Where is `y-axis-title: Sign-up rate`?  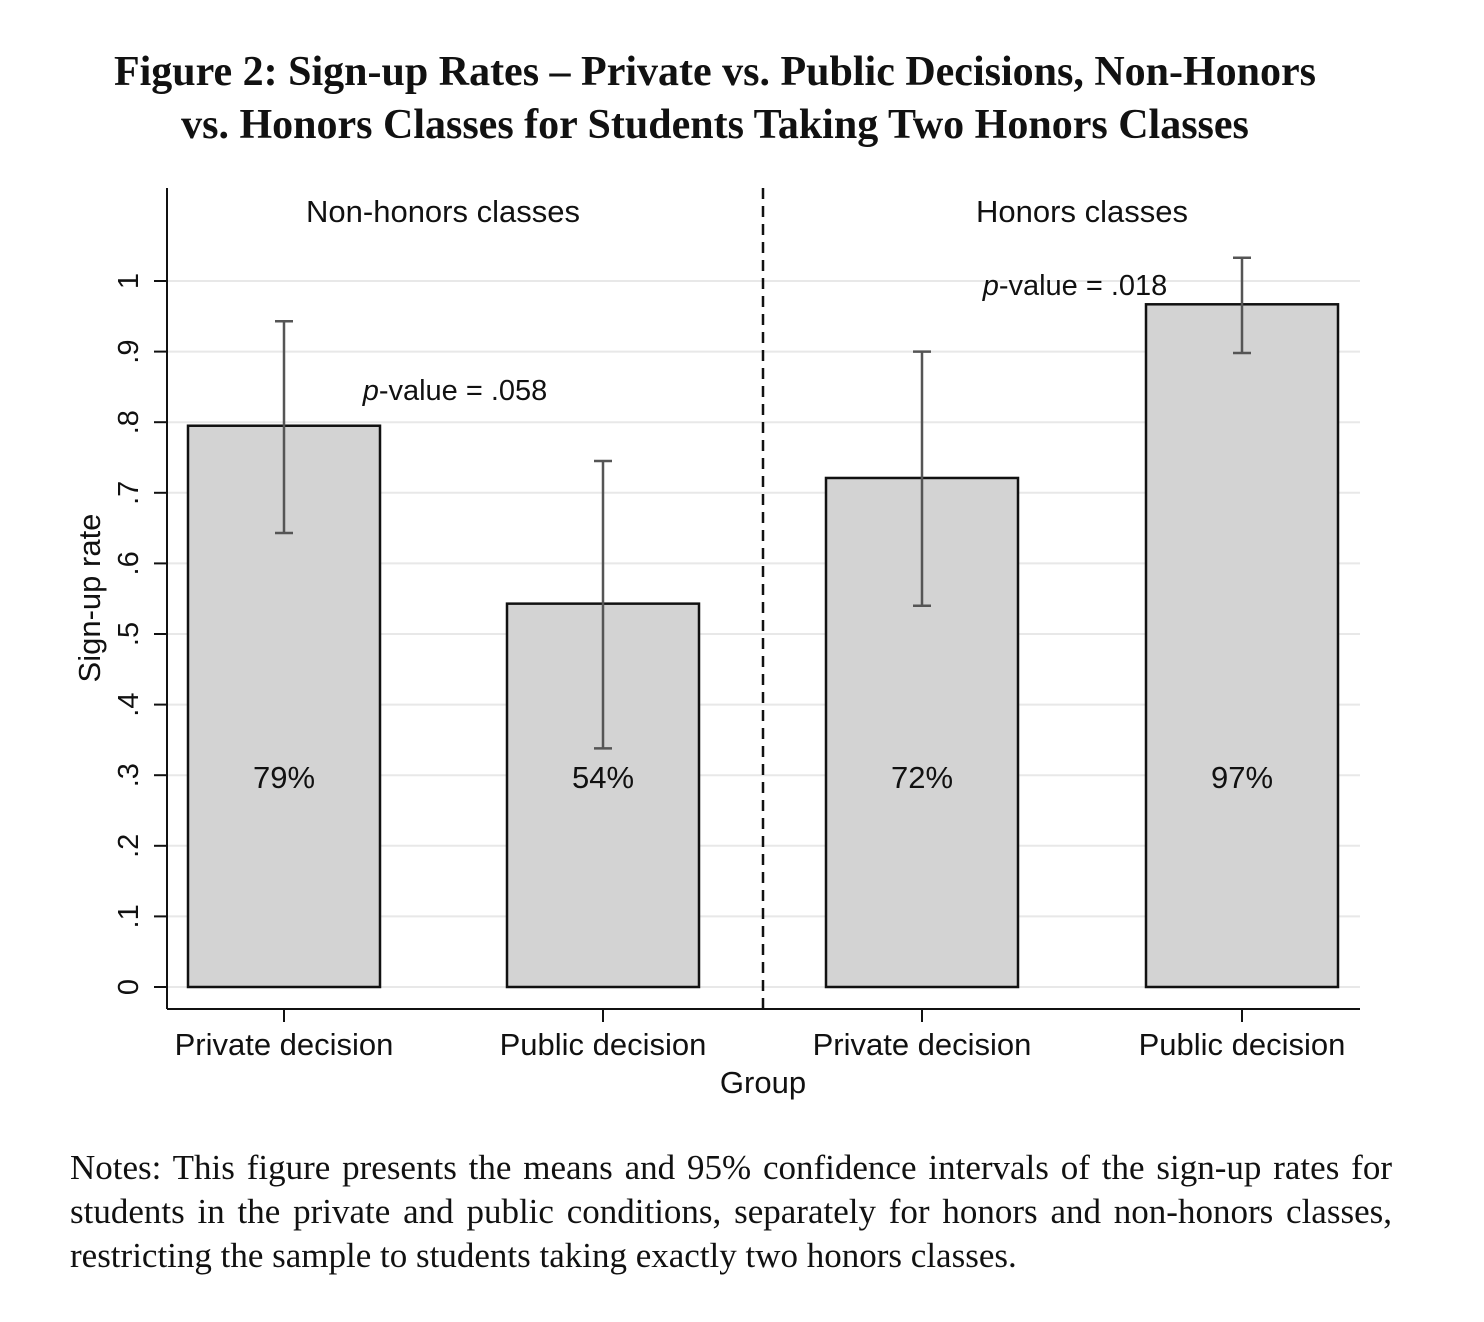
y-axis-title: Sign-up rate is located at coordinates (89, 598).